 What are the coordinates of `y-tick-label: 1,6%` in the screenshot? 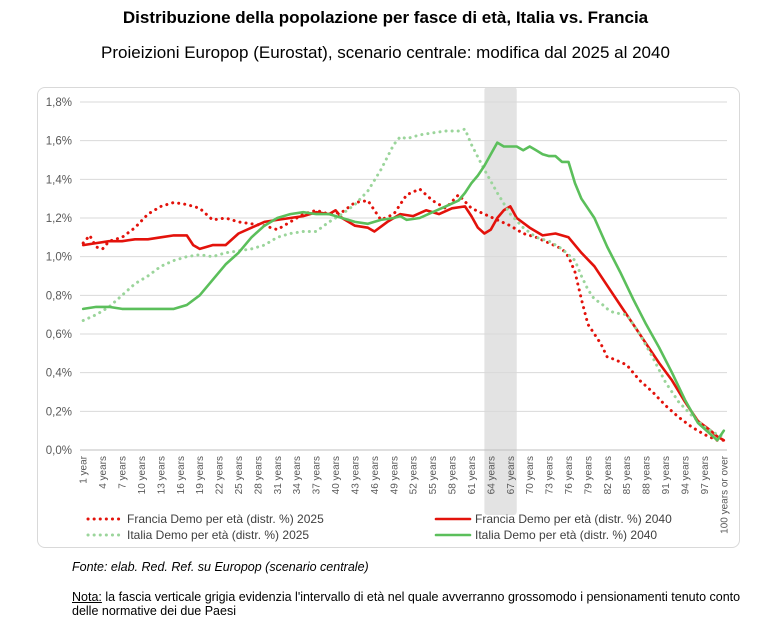 It's located at (59, 142).